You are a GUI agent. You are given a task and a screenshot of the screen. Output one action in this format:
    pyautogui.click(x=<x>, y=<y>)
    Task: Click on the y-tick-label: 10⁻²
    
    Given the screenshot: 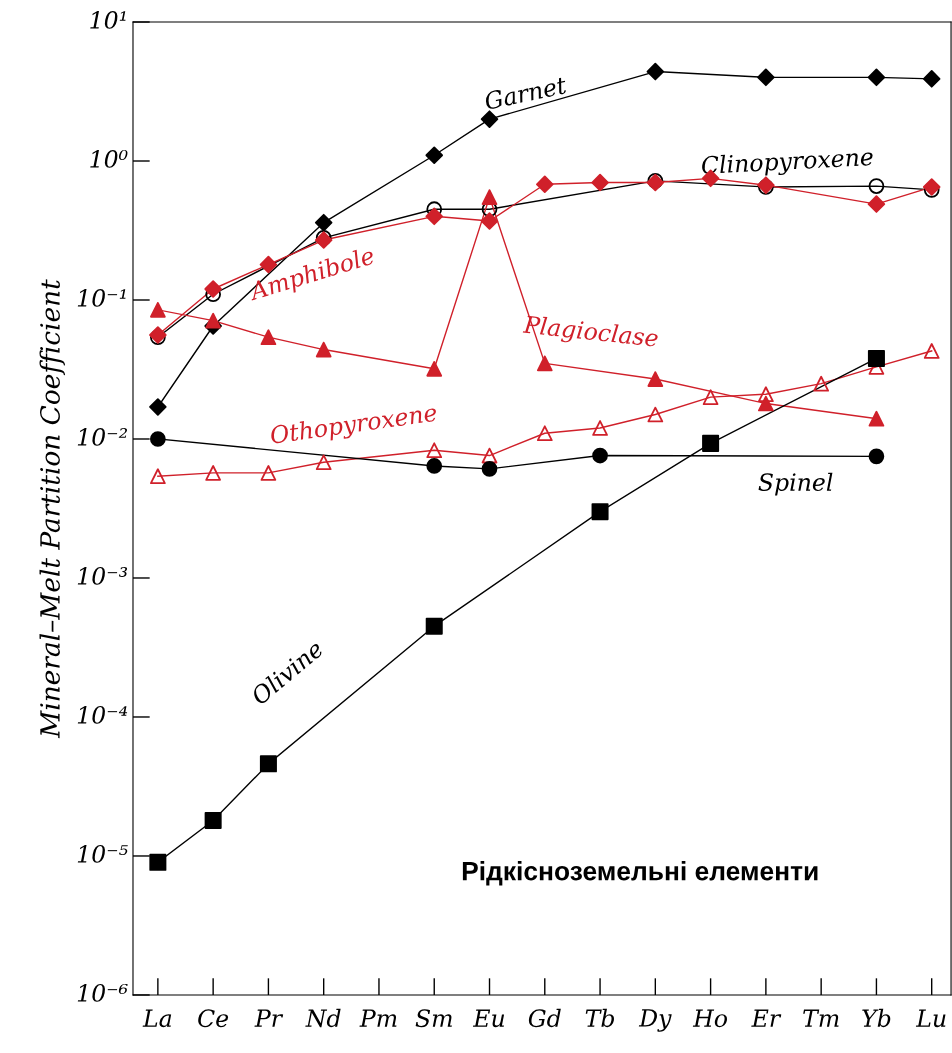 What is the action you would take?
    pyautogui.click(x=102, y=436)
    